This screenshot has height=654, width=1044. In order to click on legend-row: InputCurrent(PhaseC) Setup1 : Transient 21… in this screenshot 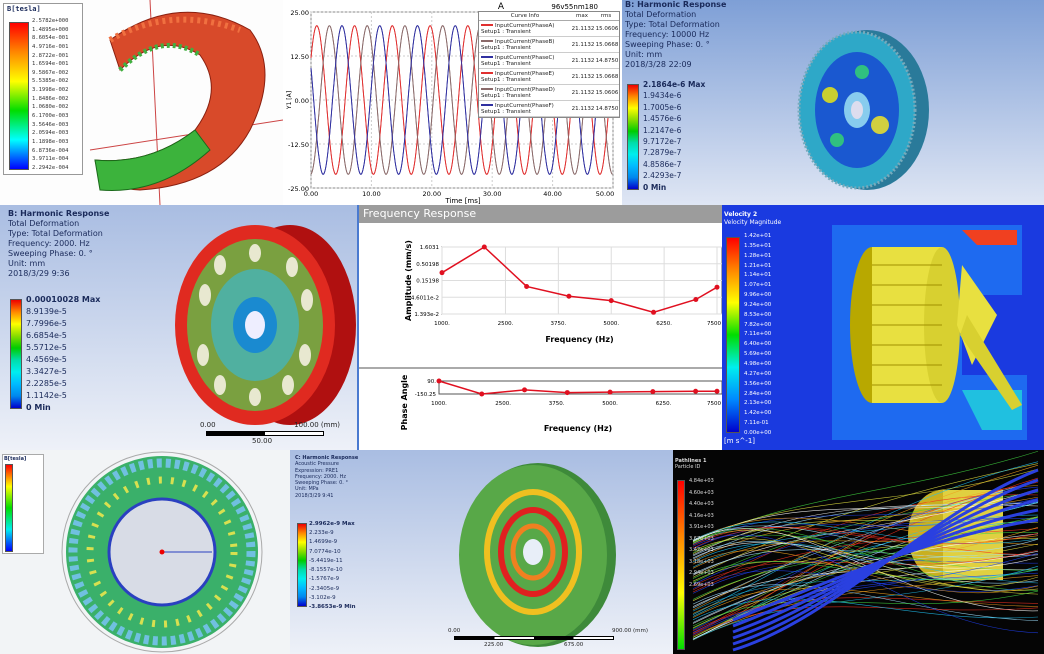, I will do `click(549, 61)`.